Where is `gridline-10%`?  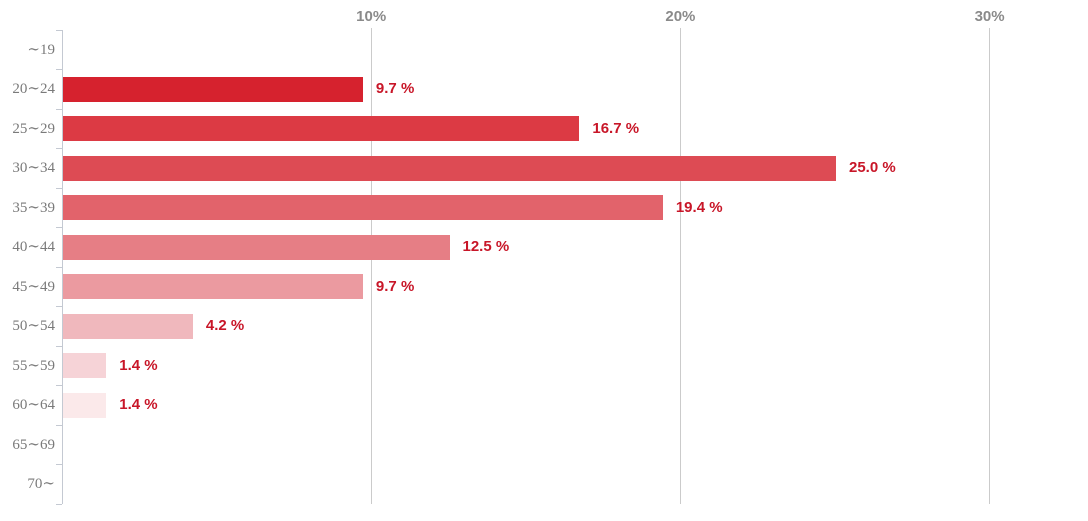
gridline-10% is located at coordinates (371, 266).